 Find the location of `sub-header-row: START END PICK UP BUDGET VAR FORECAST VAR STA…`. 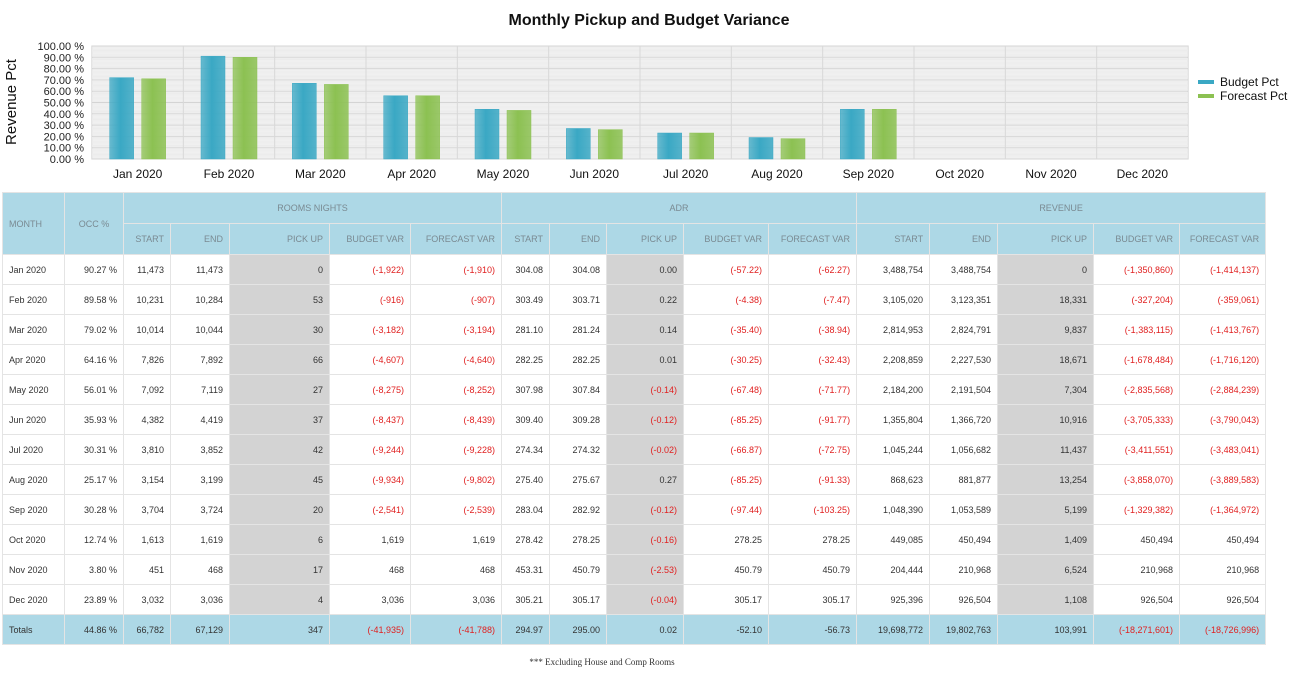

sub-header-row: START END PICK UP BUDGET VAR FORECAST VAR STA… is located at coordinates (635, 239).